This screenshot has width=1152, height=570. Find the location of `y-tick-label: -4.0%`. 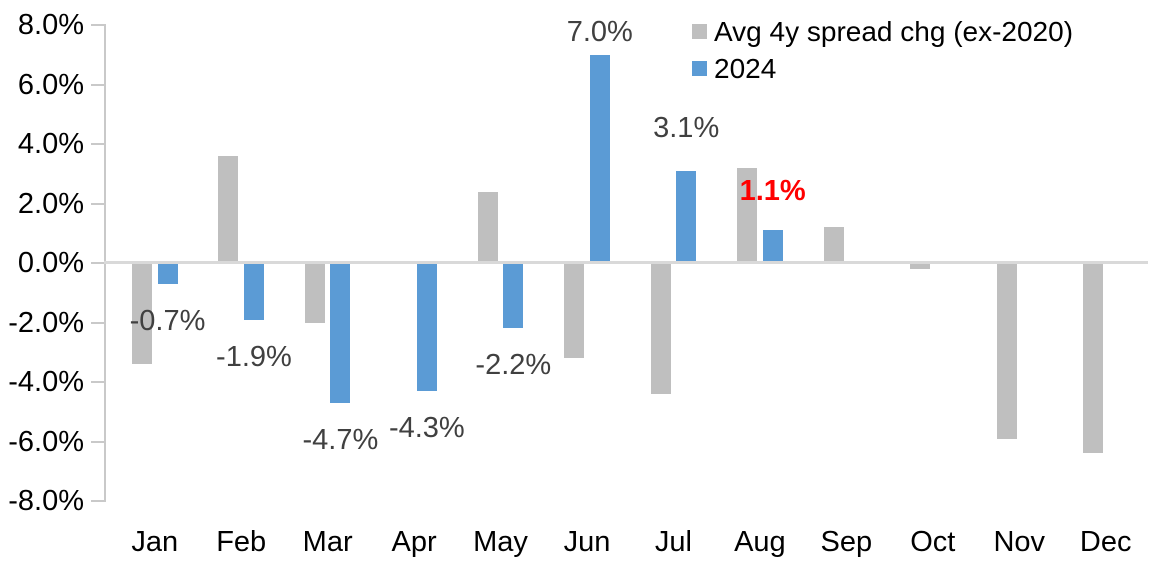

y-tick-label: -4.0% is located at coordinates (46, 382).